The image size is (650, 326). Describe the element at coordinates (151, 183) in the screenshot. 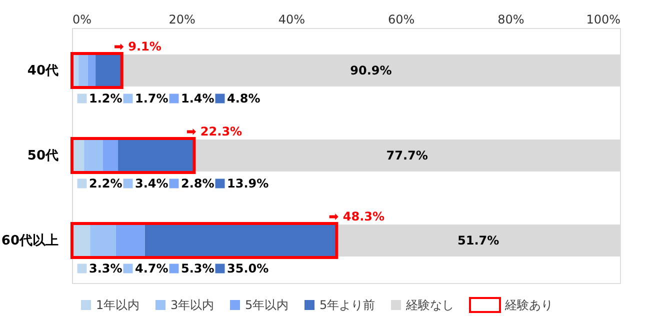

I see `annotation: 3.4%` at that location.